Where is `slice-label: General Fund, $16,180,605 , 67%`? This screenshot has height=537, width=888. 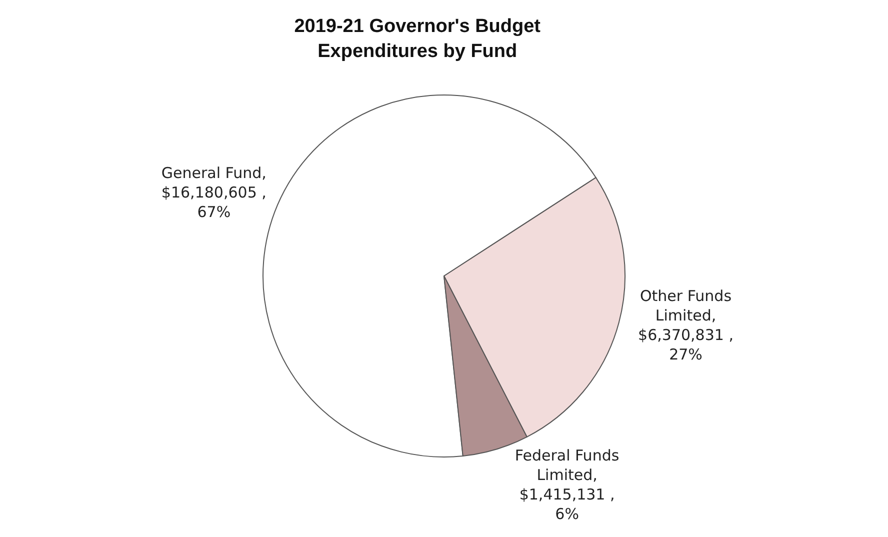 slice-label: General Fund, $16,180,605 , 67% is located at coordinates (213, 193).